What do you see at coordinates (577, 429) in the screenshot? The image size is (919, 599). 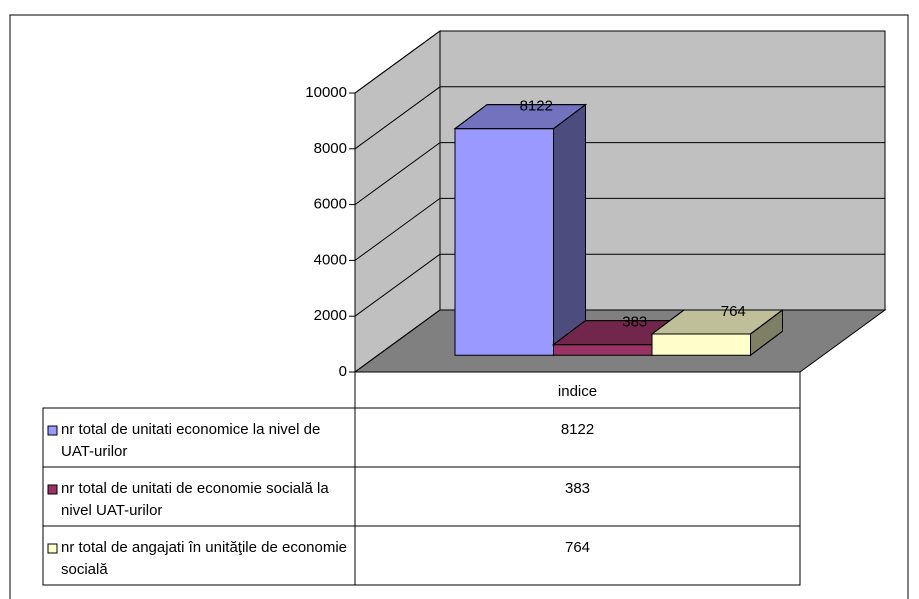 I see `table-value: 8122` at bounding box center [577, 429].